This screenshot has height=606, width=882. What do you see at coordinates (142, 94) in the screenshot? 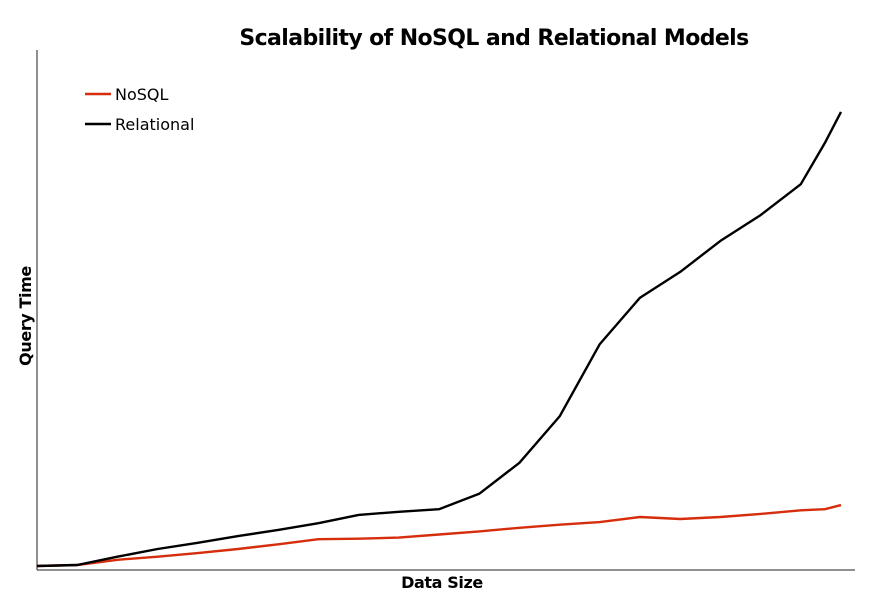
I see `legend-label-nosql: NoSQL` at bounding box center [142, 94].